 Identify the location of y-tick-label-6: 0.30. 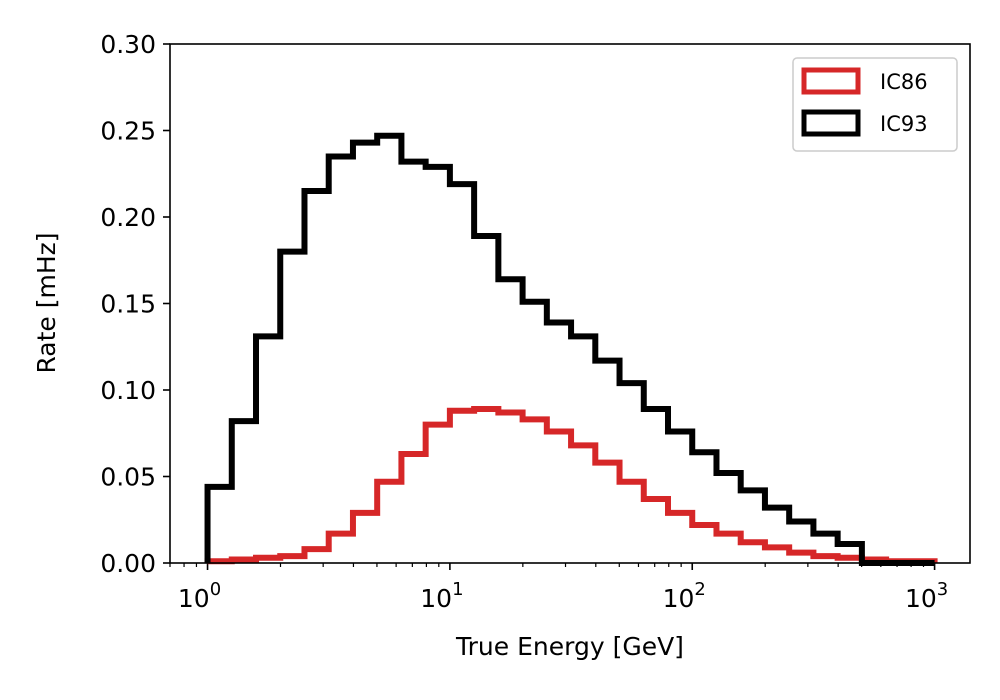
(128, 44).